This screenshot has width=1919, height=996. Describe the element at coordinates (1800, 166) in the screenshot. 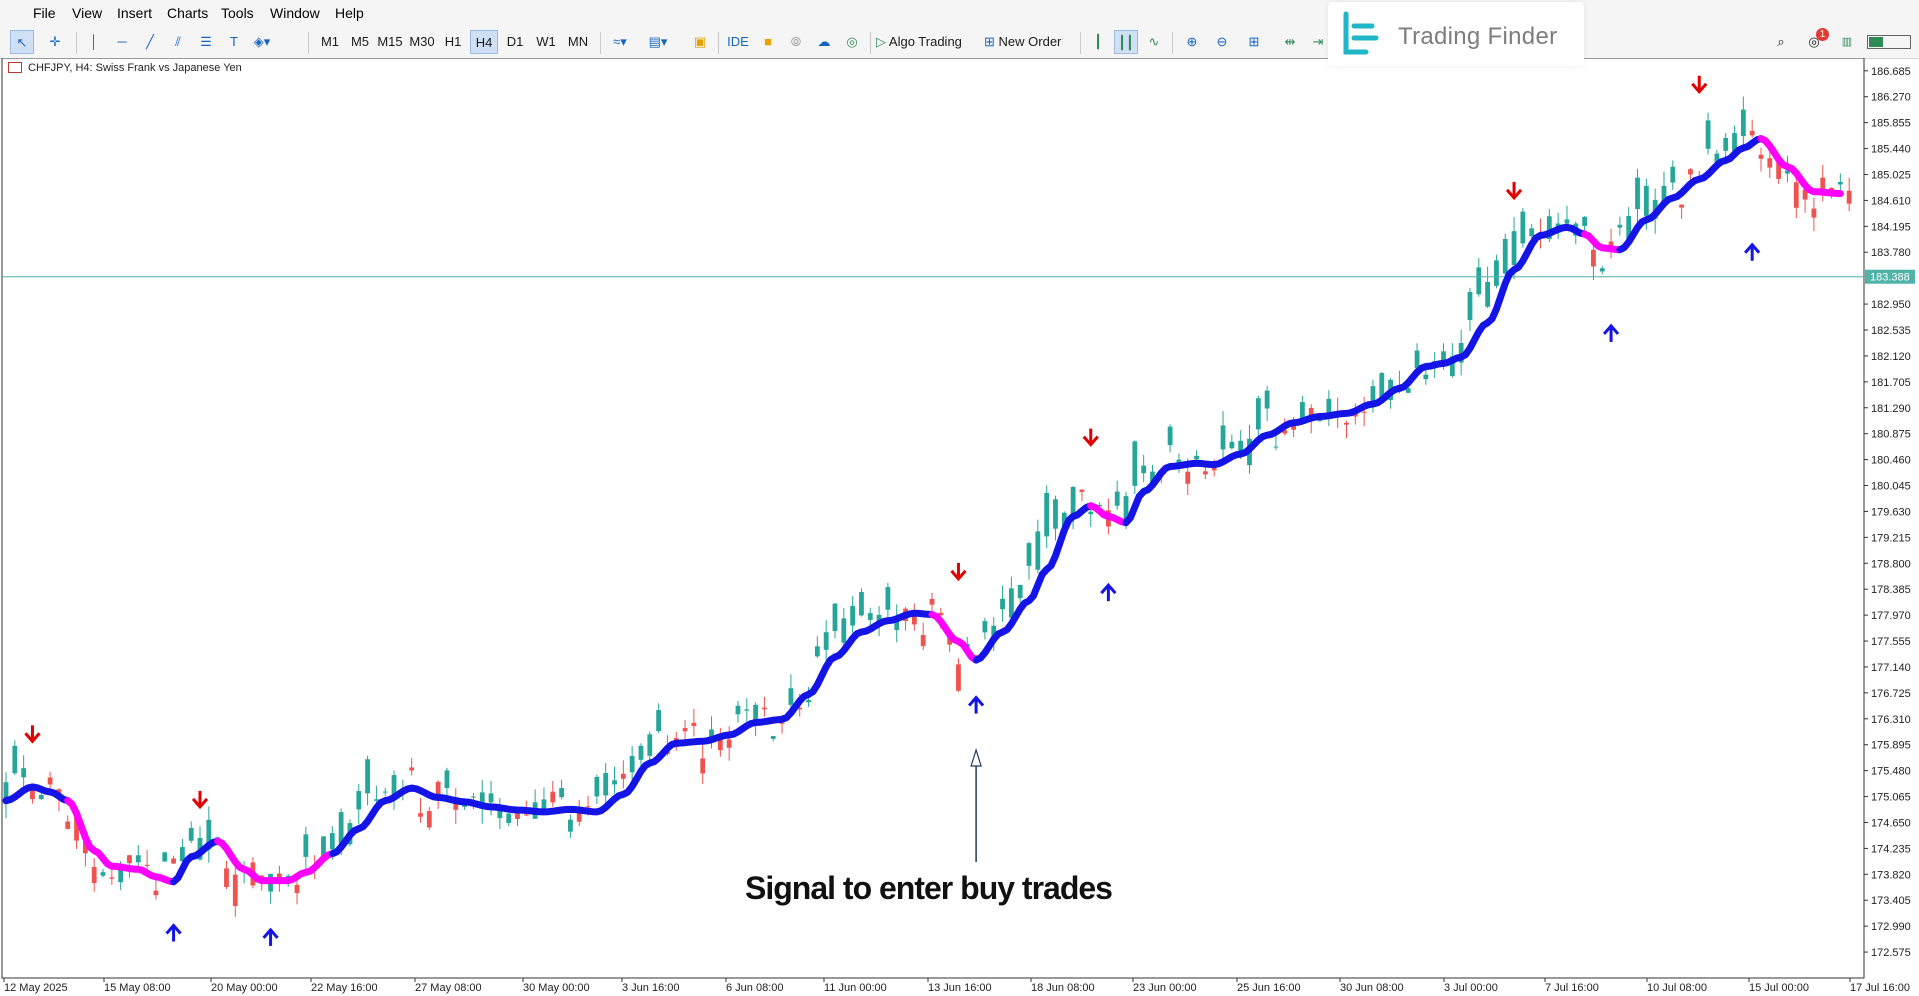

I see `trend-line-down-segment` at that location.